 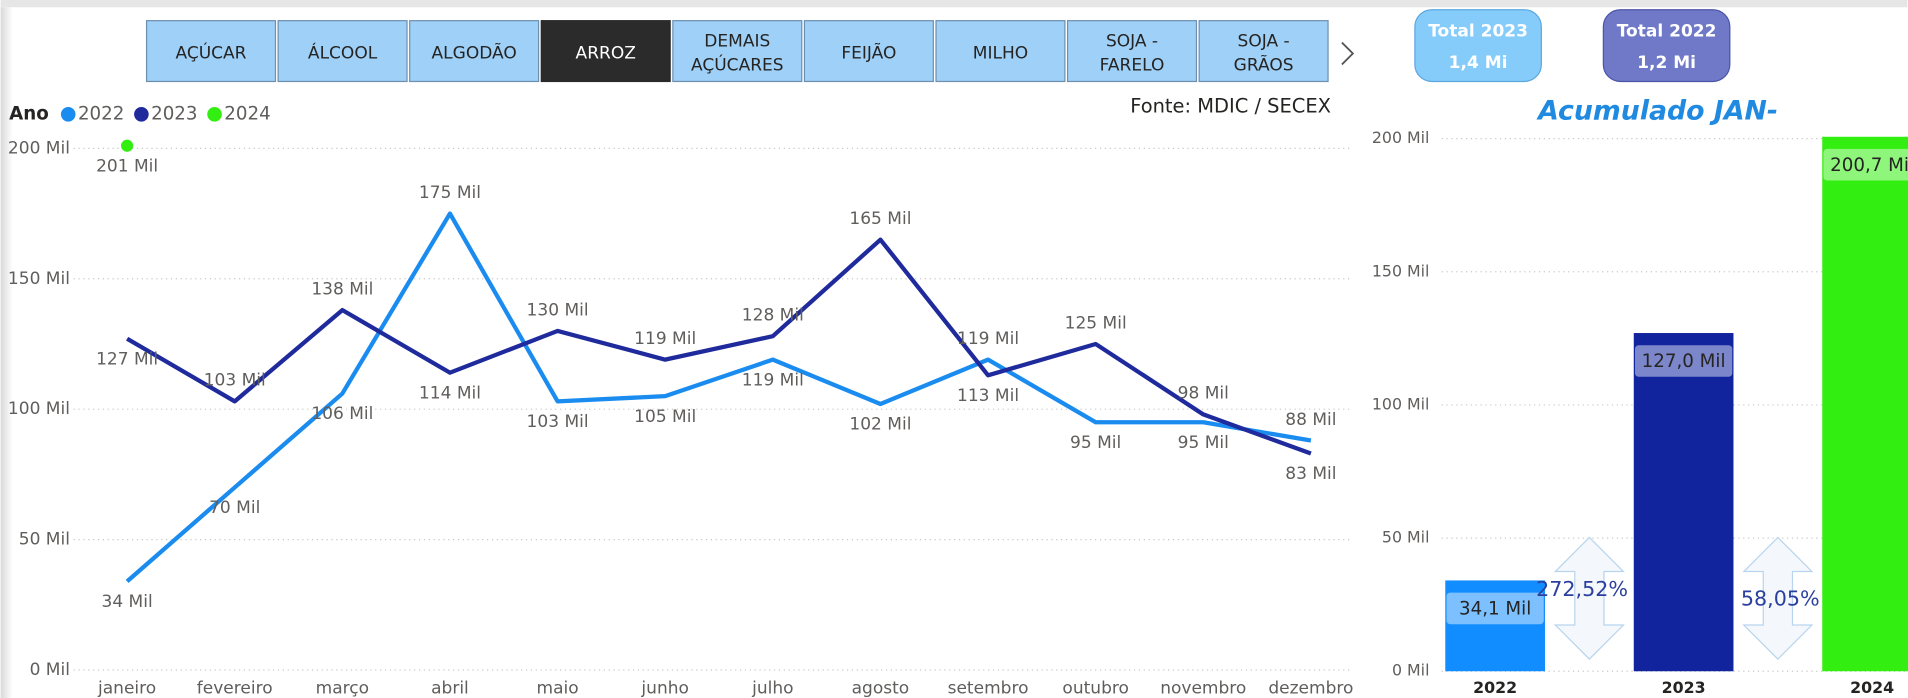 I want to click on x-tick-label: 2024, so click(x=1872, y=687).